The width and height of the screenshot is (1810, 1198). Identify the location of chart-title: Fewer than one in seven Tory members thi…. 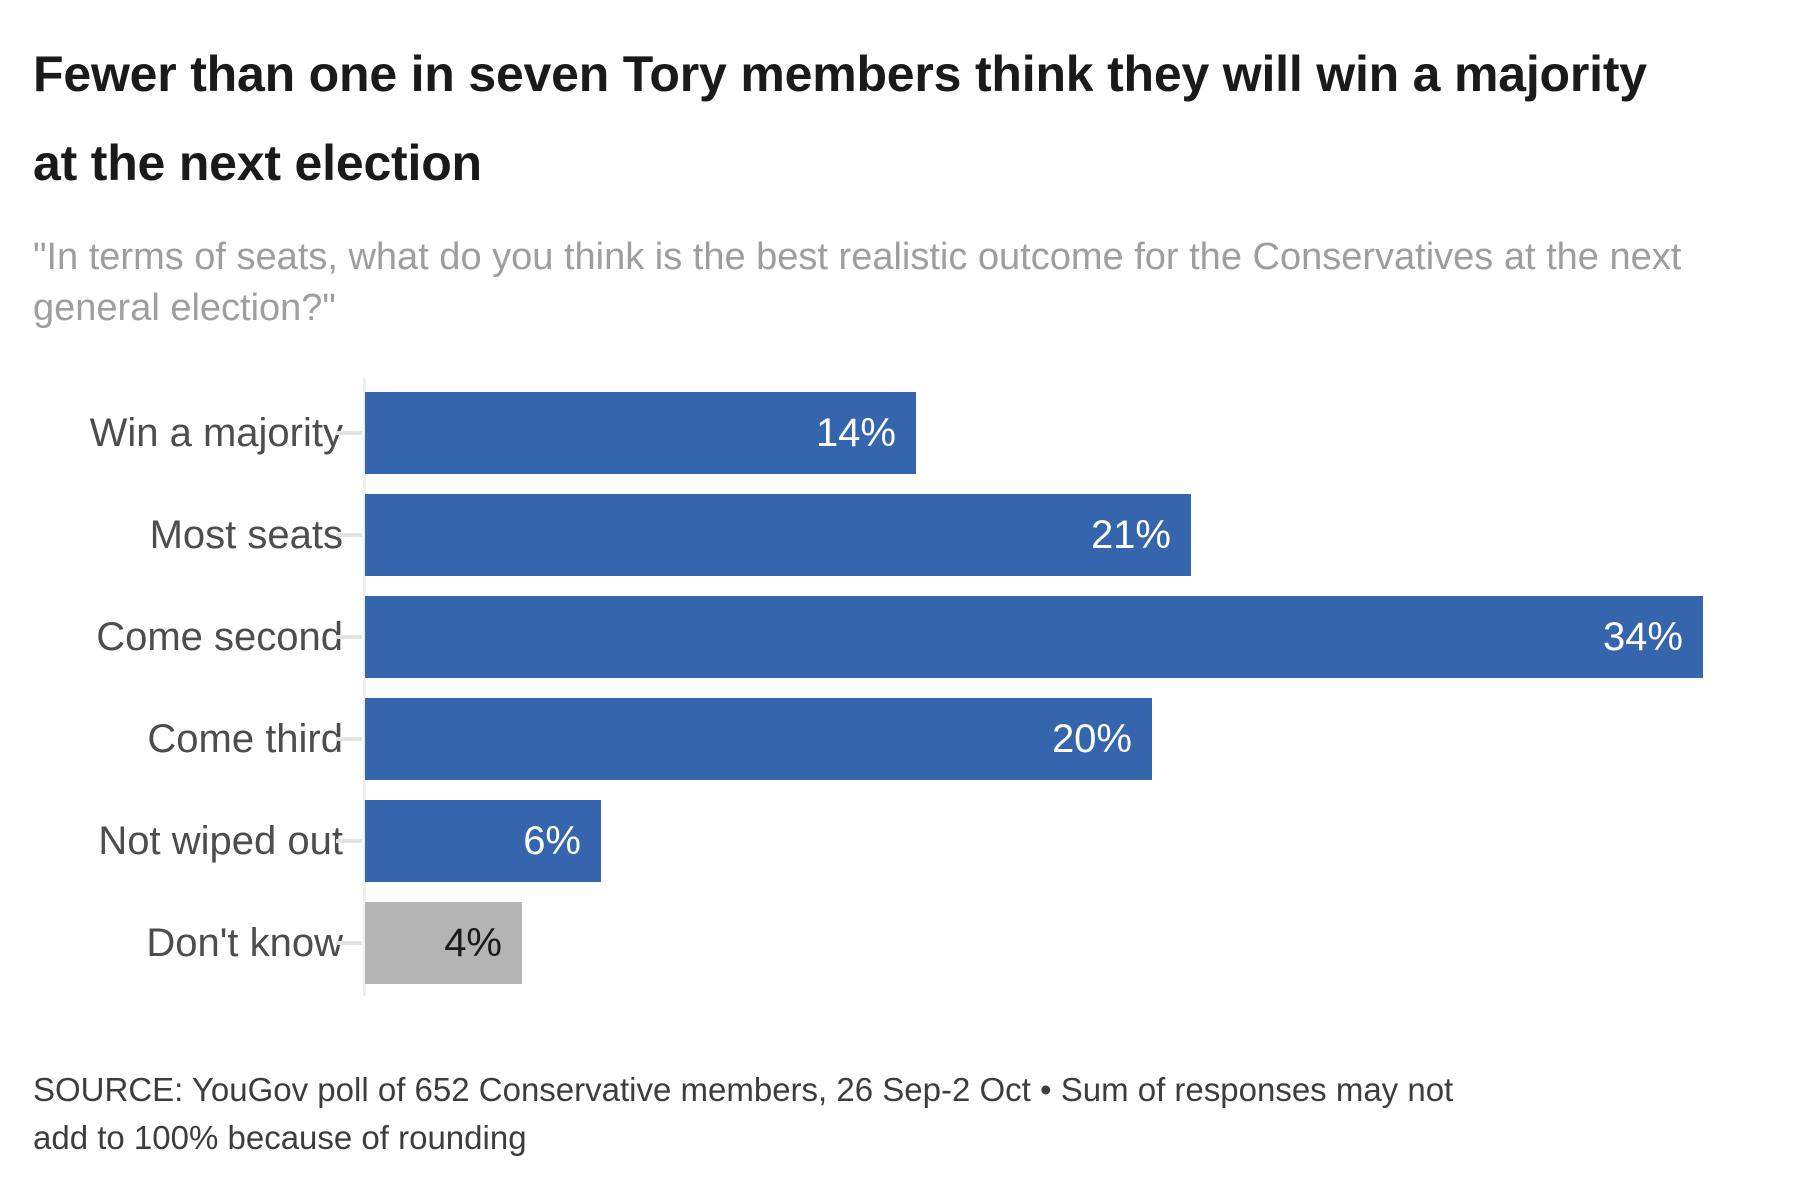
(840, 118).